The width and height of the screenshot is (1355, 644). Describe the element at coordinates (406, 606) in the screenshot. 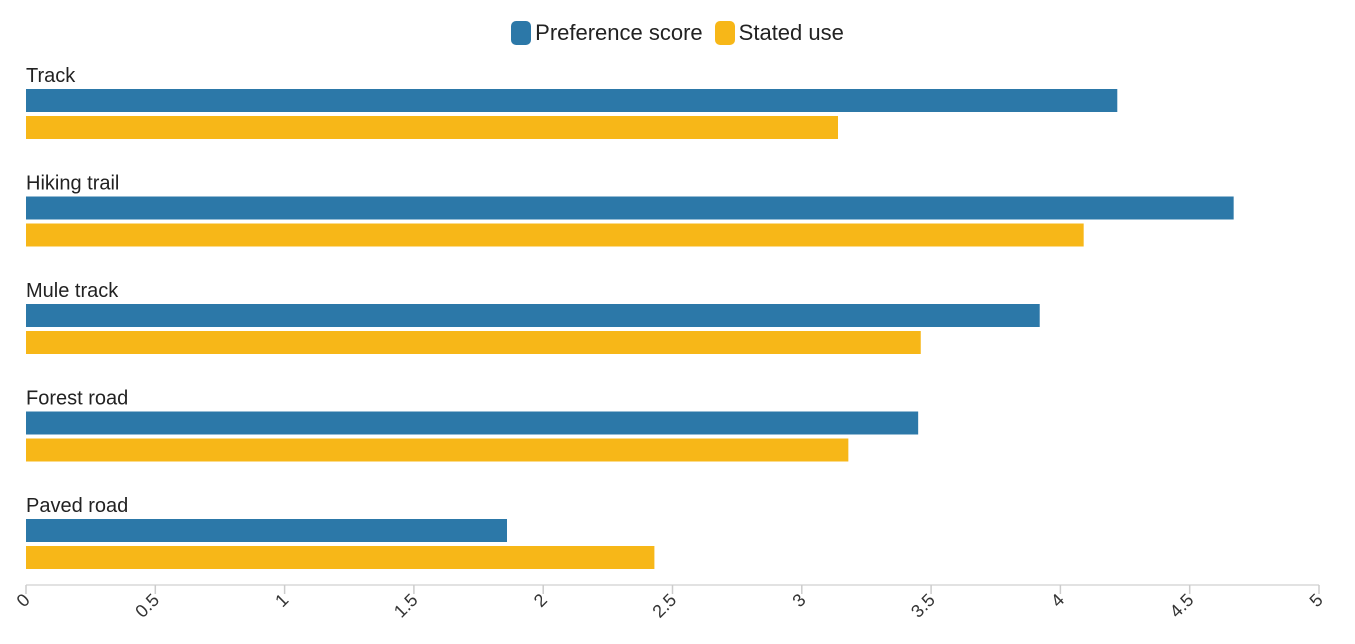

I see `x-tick-label: 1.5` at that location.